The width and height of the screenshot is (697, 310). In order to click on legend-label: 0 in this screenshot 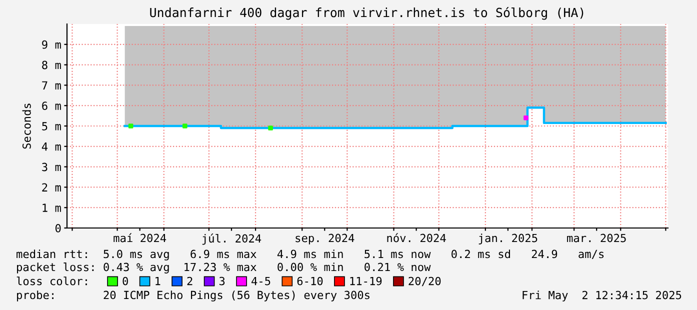, I will do `click(125, 281)`.